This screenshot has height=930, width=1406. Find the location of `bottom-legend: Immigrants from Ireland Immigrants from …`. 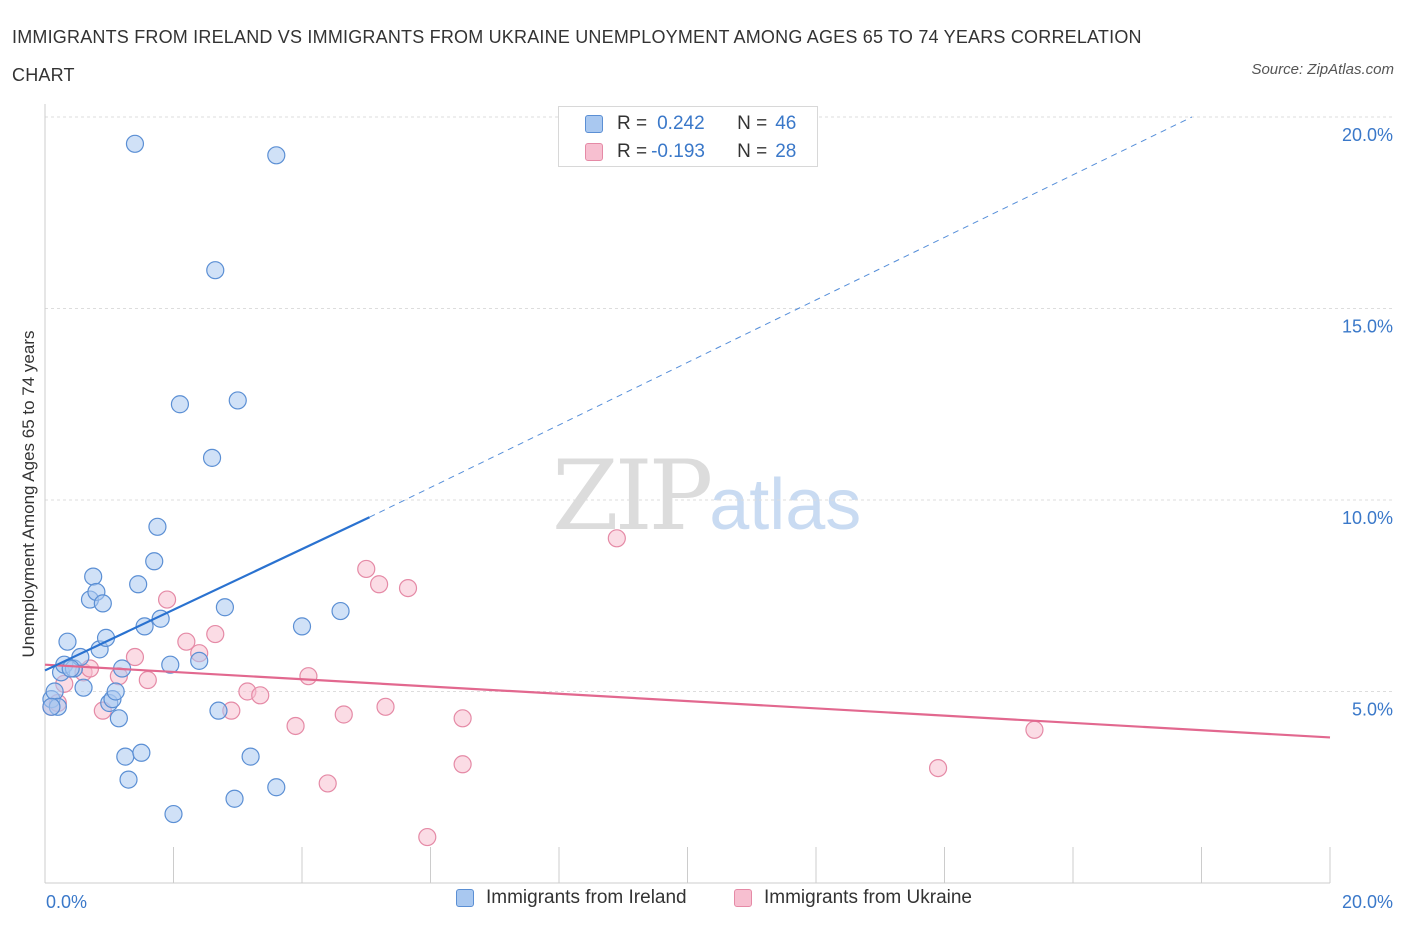

bottom-legend: Immigrants from Ireland Immigrants from … is located at coordinates (703, 902).